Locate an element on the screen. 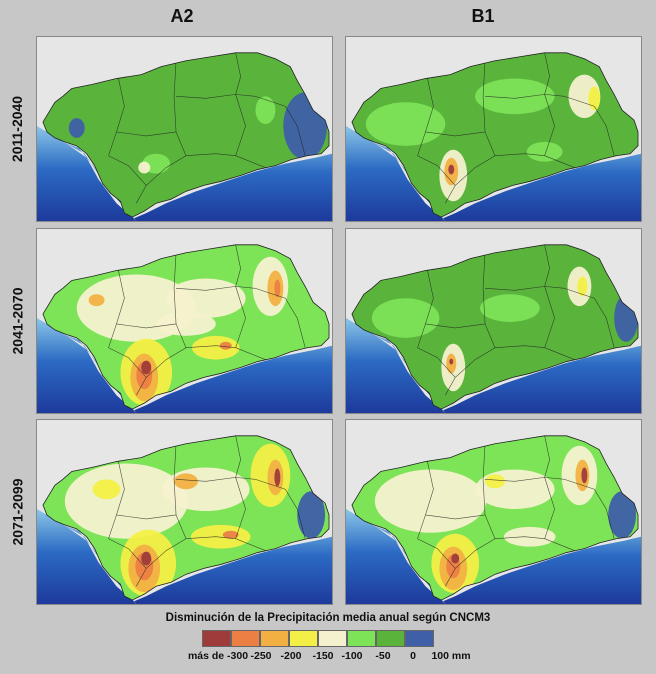 The height and width of the screenshot is (674, 656). map-a2-2011-2040 is located at coordinates (184, 129).